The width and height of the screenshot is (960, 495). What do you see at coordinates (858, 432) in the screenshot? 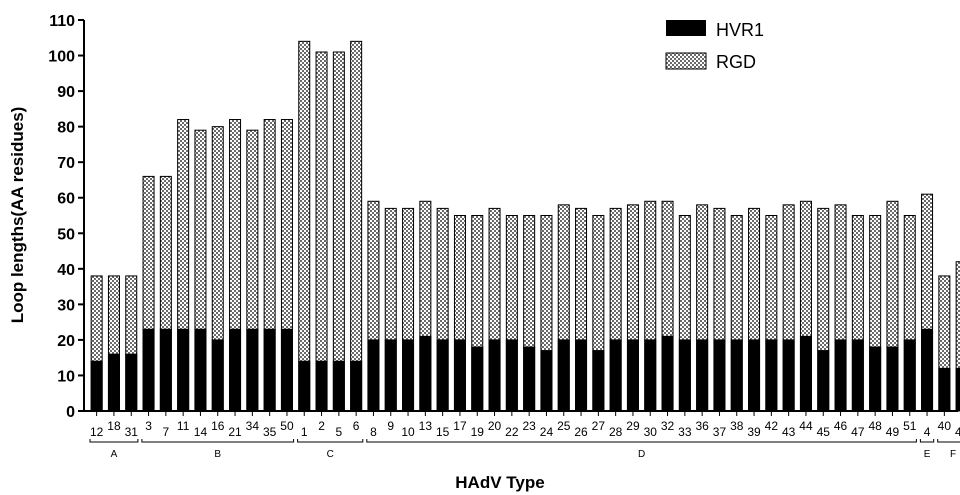
I see `x-tick-label-47: 47` at bounding box center [858, 432].